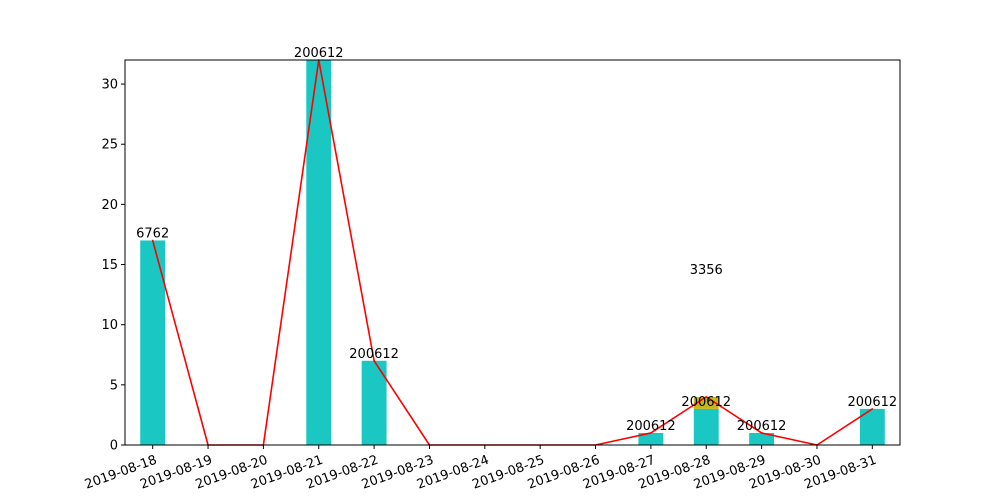 The height and width of the screenshot is (504, 1000). I want to click on bar-2019-08-28-s0, so click(706, 426).